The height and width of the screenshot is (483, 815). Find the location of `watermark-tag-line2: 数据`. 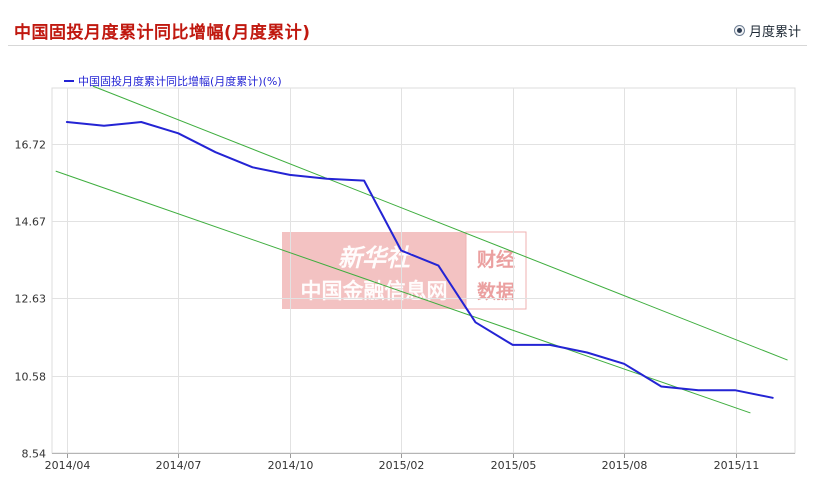

watermark-tag-line2: 数据 is located at coordinates (496, 291).